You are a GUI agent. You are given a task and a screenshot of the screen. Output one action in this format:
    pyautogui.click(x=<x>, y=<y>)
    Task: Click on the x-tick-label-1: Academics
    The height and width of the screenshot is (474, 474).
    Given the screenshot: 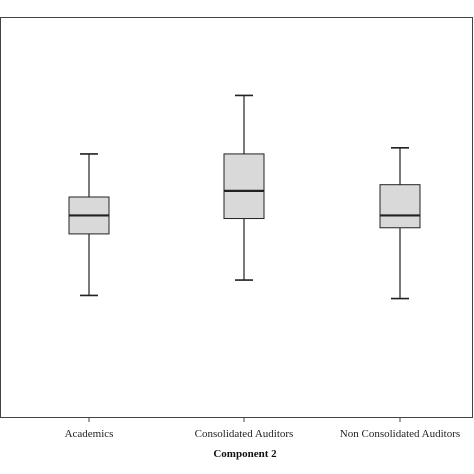 What is the action you would take?
    pyautogui.click(x=89, y=434)
    